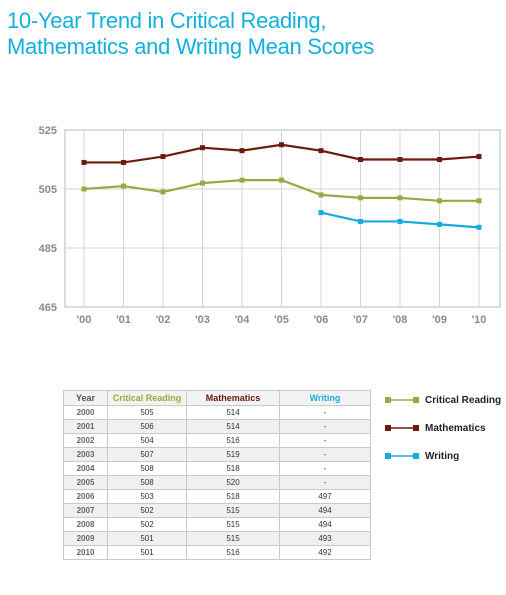 The image size is (506, 595). Describe the element at coordinates (479, 320) in the screenshot. I see `x-tick-label: '10` at that location.